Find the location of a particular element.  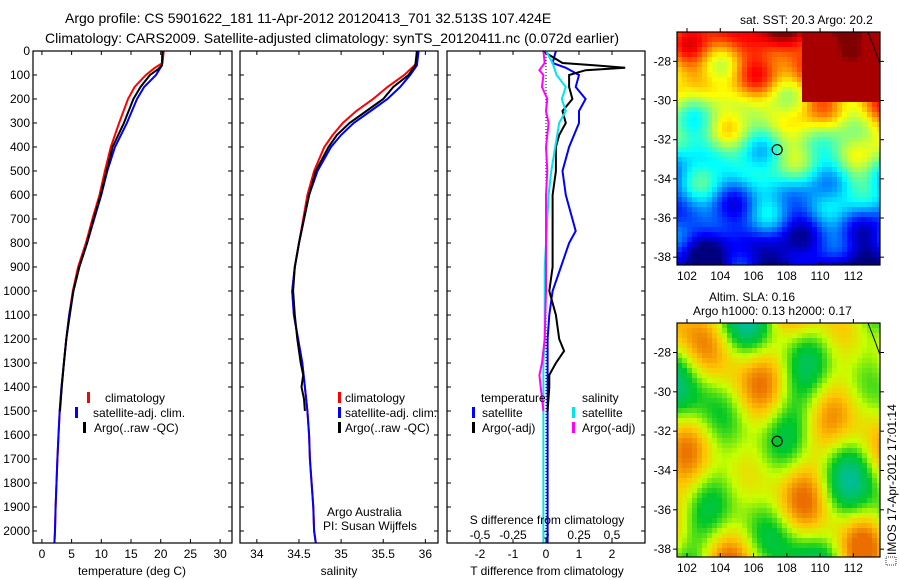

series-s-satellite is located at coordinates (554, 296).